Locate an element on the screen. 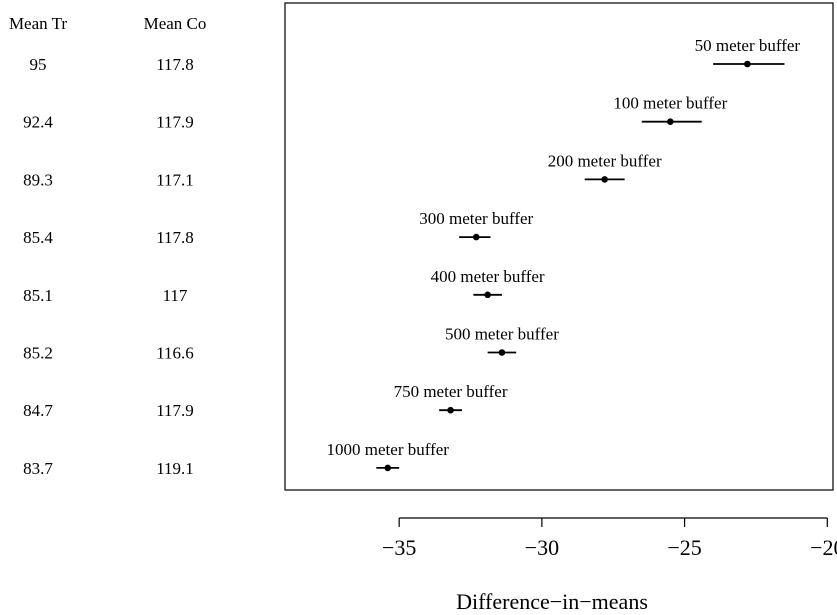 This screenshot has width=837, height=615. table-cell-mean-co: 117 is located at coordinates (175, 295).